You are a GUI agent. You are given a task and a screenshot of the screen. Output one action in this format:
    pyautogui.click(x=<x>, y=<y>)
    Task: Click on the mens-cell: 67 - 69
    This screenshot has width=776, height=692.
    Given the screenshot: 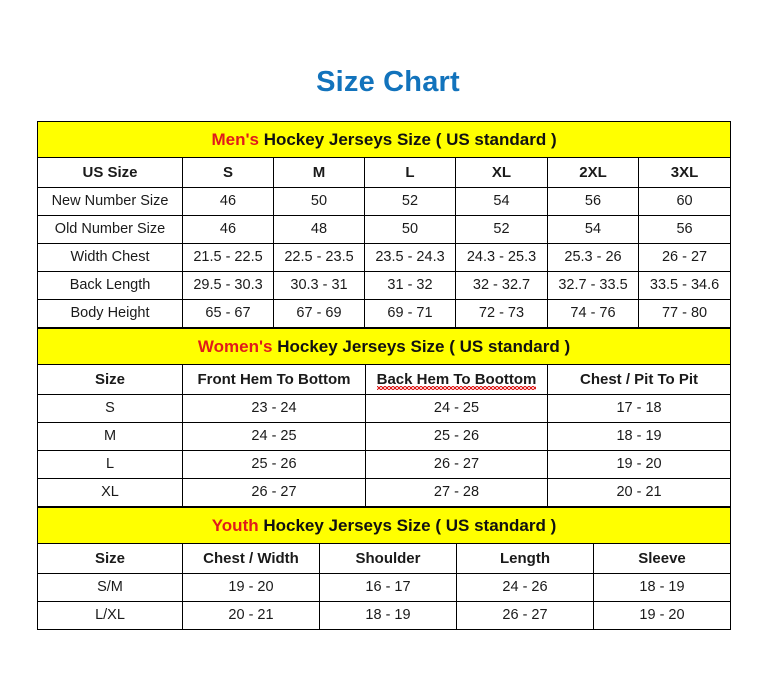 What is the action you would take?
    pyautogui.click(x=319, y=313)
    